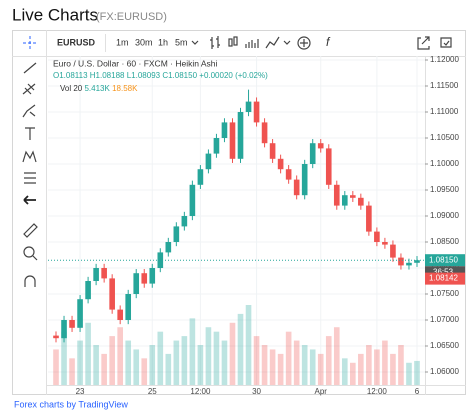 The height and width of the screenshot is (414, 474). What do you see at coordinates (30, 178) in the screenshot?
I see `prediction-tool` at bounding box center [30, 178].